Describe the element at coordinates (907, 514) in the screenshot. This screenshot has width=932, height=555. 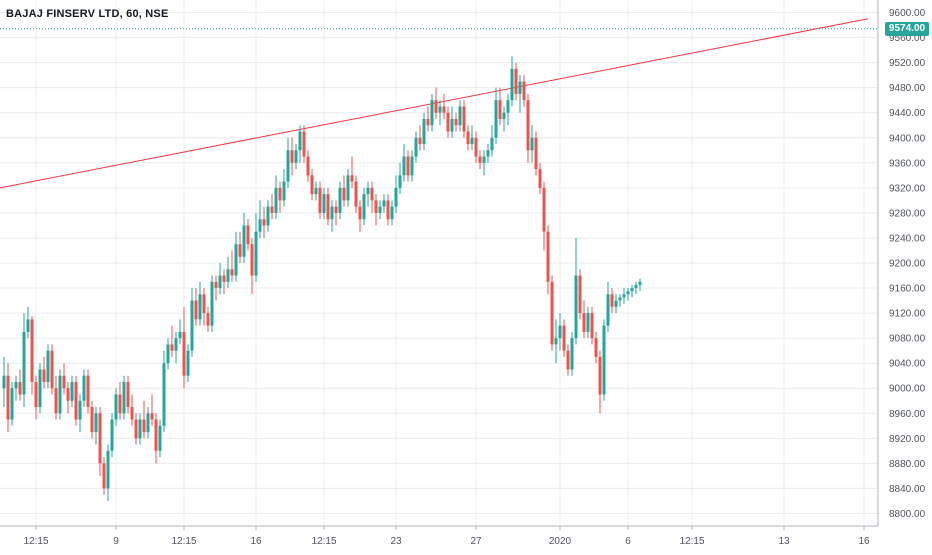
I see `y-tick-label: 8800.00` at that location.